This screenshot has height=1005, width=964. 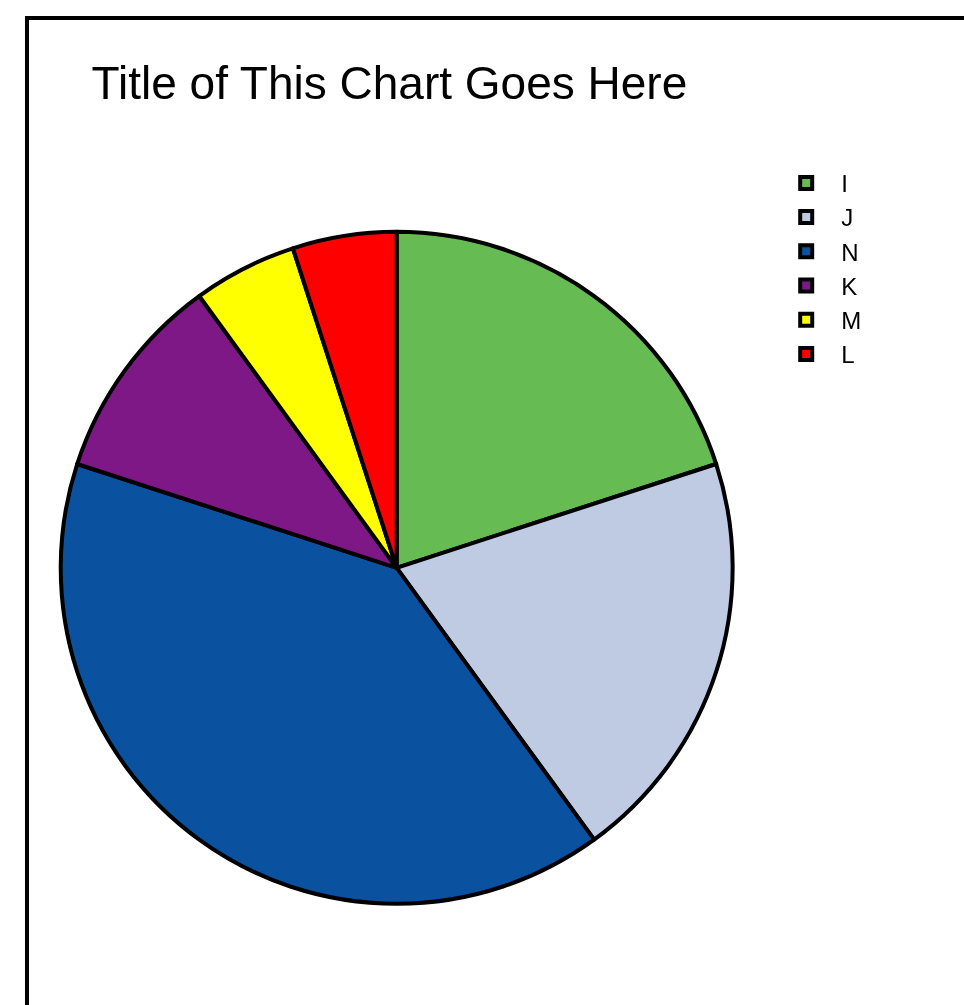 I want to click on legend-label: K, so click(x=849, y=286).